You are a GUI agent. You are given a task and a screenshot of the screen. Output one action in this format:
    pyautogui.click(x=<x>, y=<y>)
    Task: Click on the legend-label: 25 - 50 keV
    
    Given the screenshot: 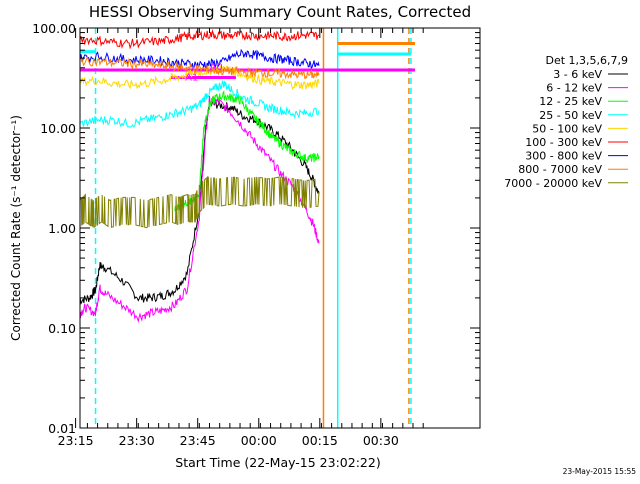 What is the action you would take?
    pyautogui.click(x=570, y=115)
    